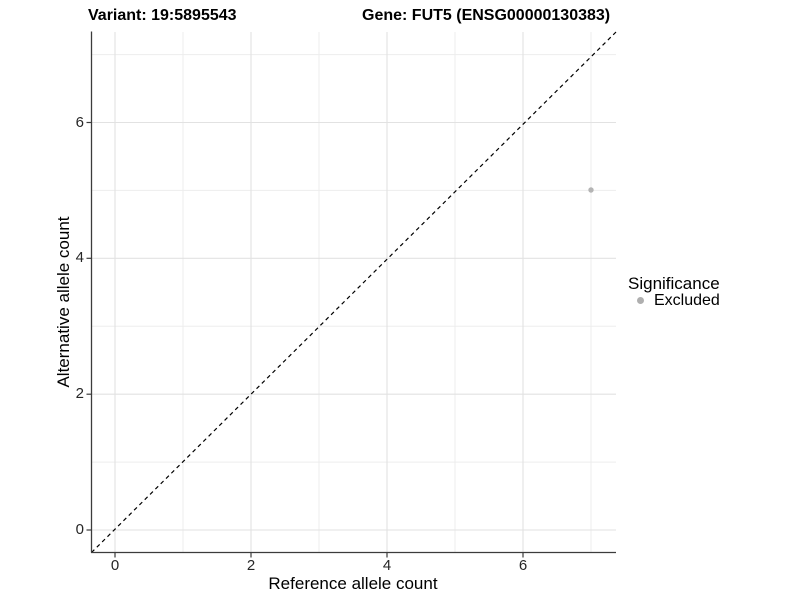 The width and height of the screenshot is (800, 600). What do you see at coordinates (79, 258) in the screenshot?
I see `y-tick-label-4: 4` at bounding box center [79, 258].